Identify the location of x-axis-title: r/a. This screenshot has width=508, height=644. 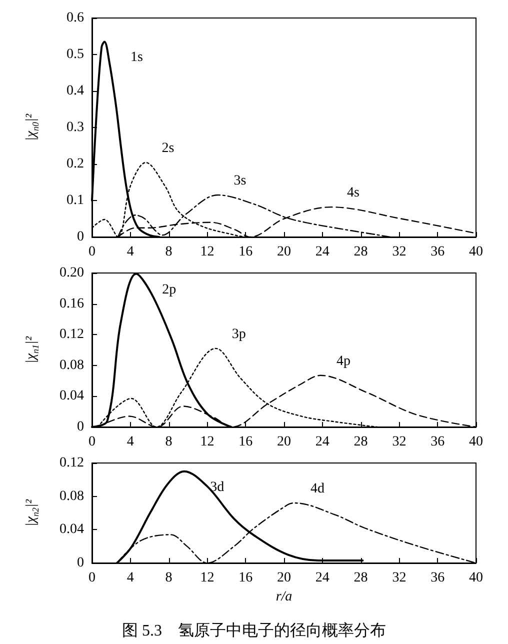
(284, 596).